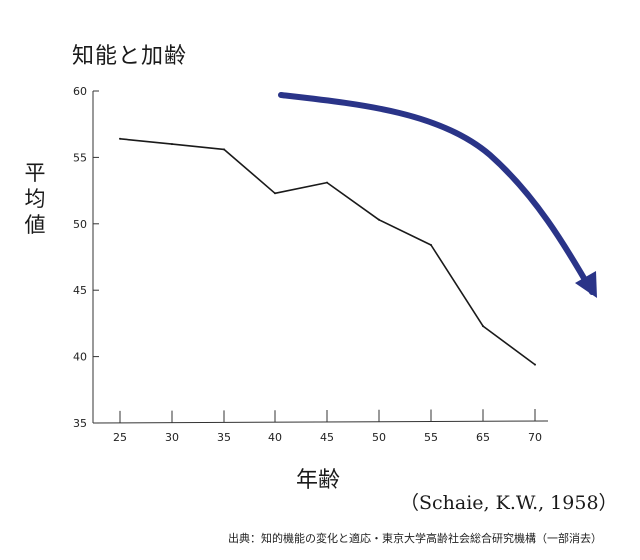 This screenshot has width=640, height=560. I want to click on citation: （Schaie, K.W., 1958）, so click(509, 503).